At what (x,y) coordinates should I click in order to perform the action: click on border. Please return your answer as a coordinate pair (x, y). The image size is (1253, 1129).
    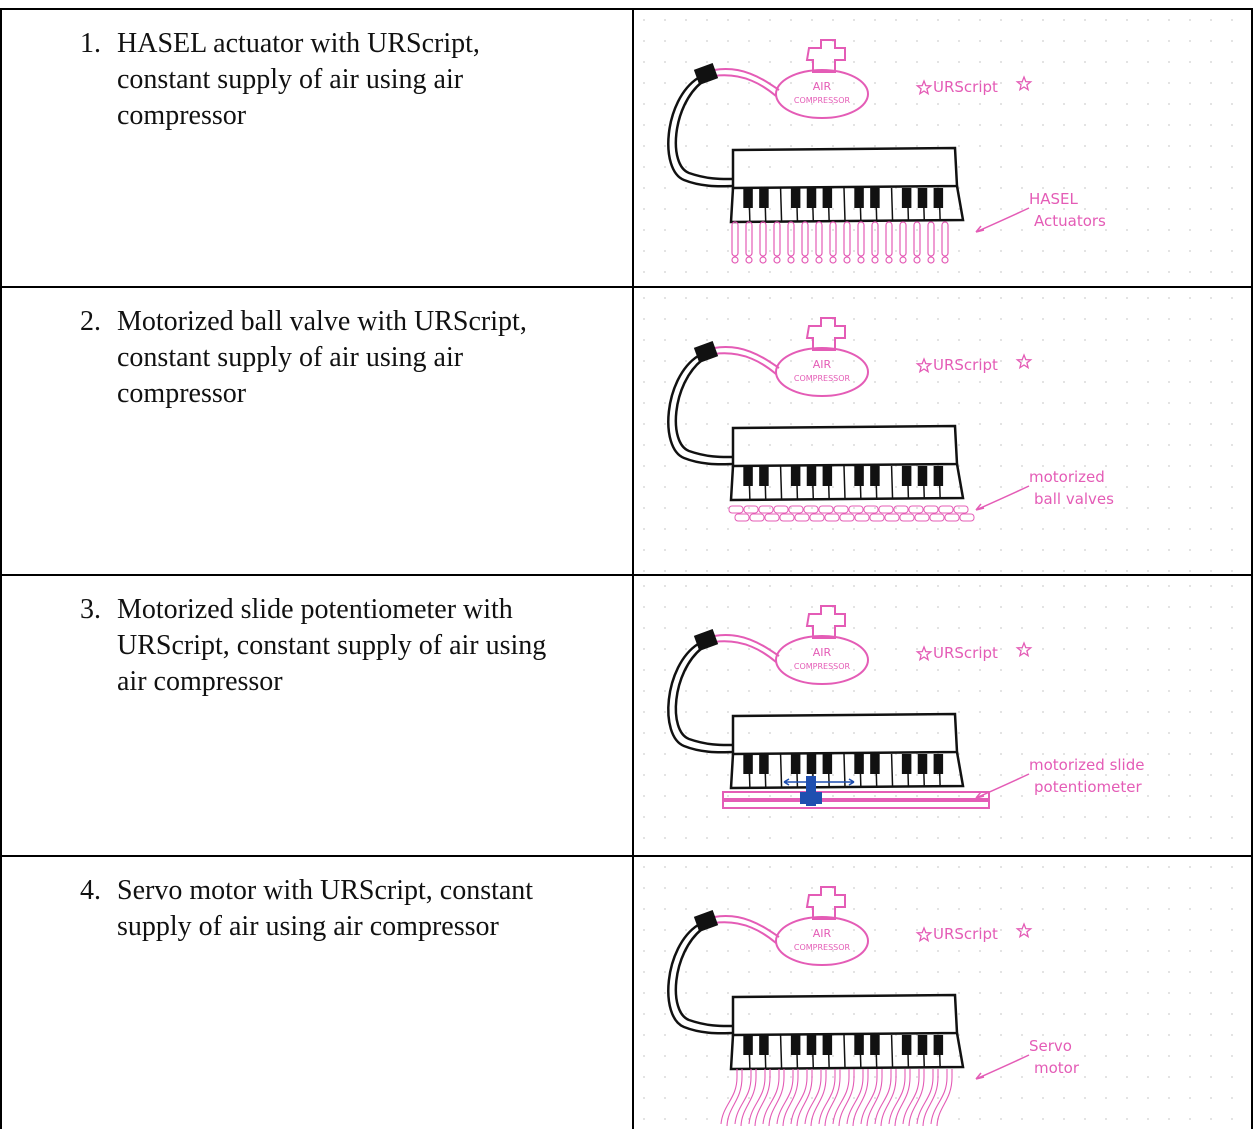
    Looking at the image, I should click on (633, 568).